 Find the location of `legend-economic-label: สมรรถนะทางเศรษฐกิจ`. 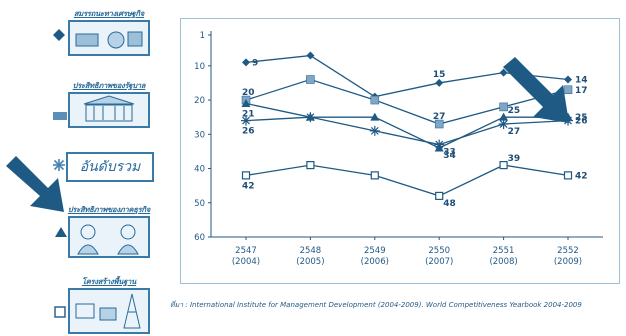

legend-economic-label: สมรรถนะทางเศรษฐกิจ is located at coordinates (109, 13).